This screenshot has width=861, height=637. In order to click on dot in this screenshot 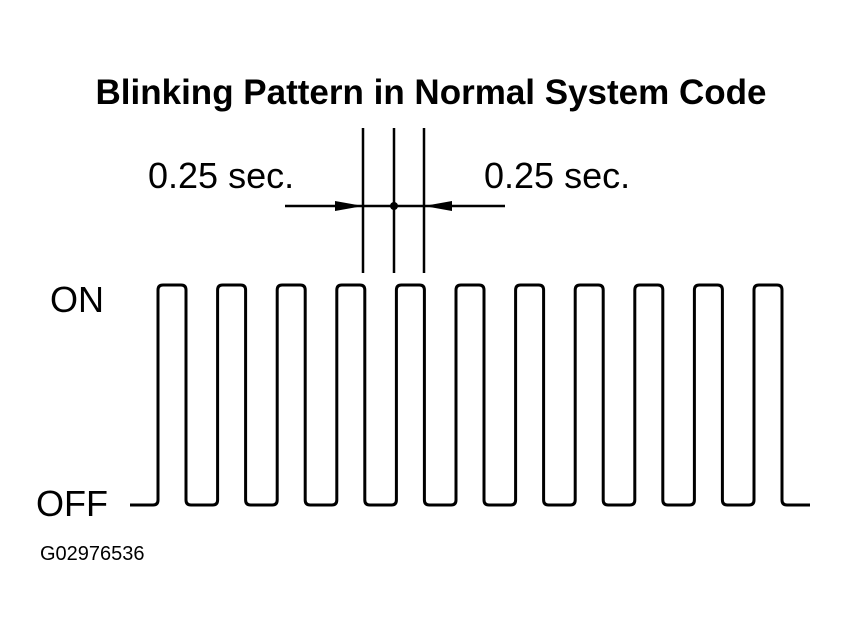, I will do `click(394, 206)`.